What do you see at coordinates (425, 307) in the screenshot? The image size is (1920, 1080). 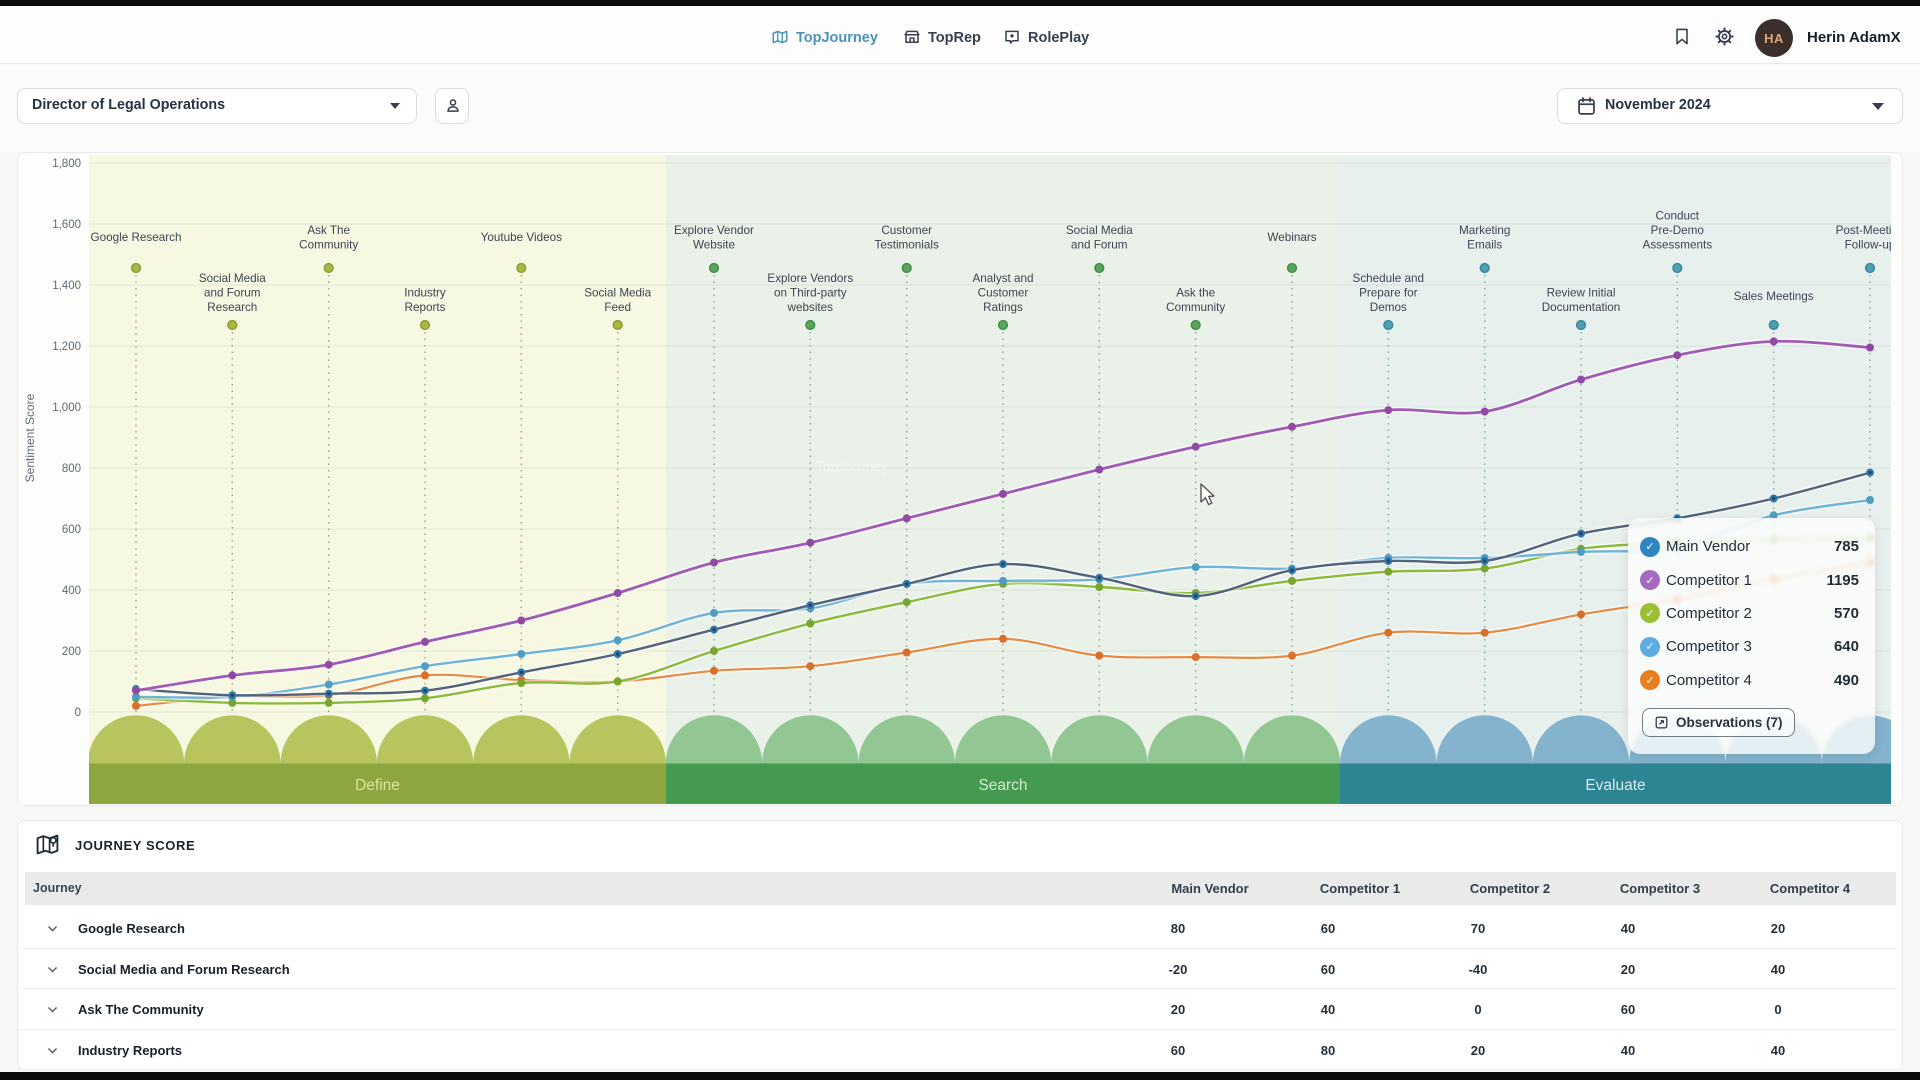 I see `svg-text: Reports` at bounding box center [425, 307].